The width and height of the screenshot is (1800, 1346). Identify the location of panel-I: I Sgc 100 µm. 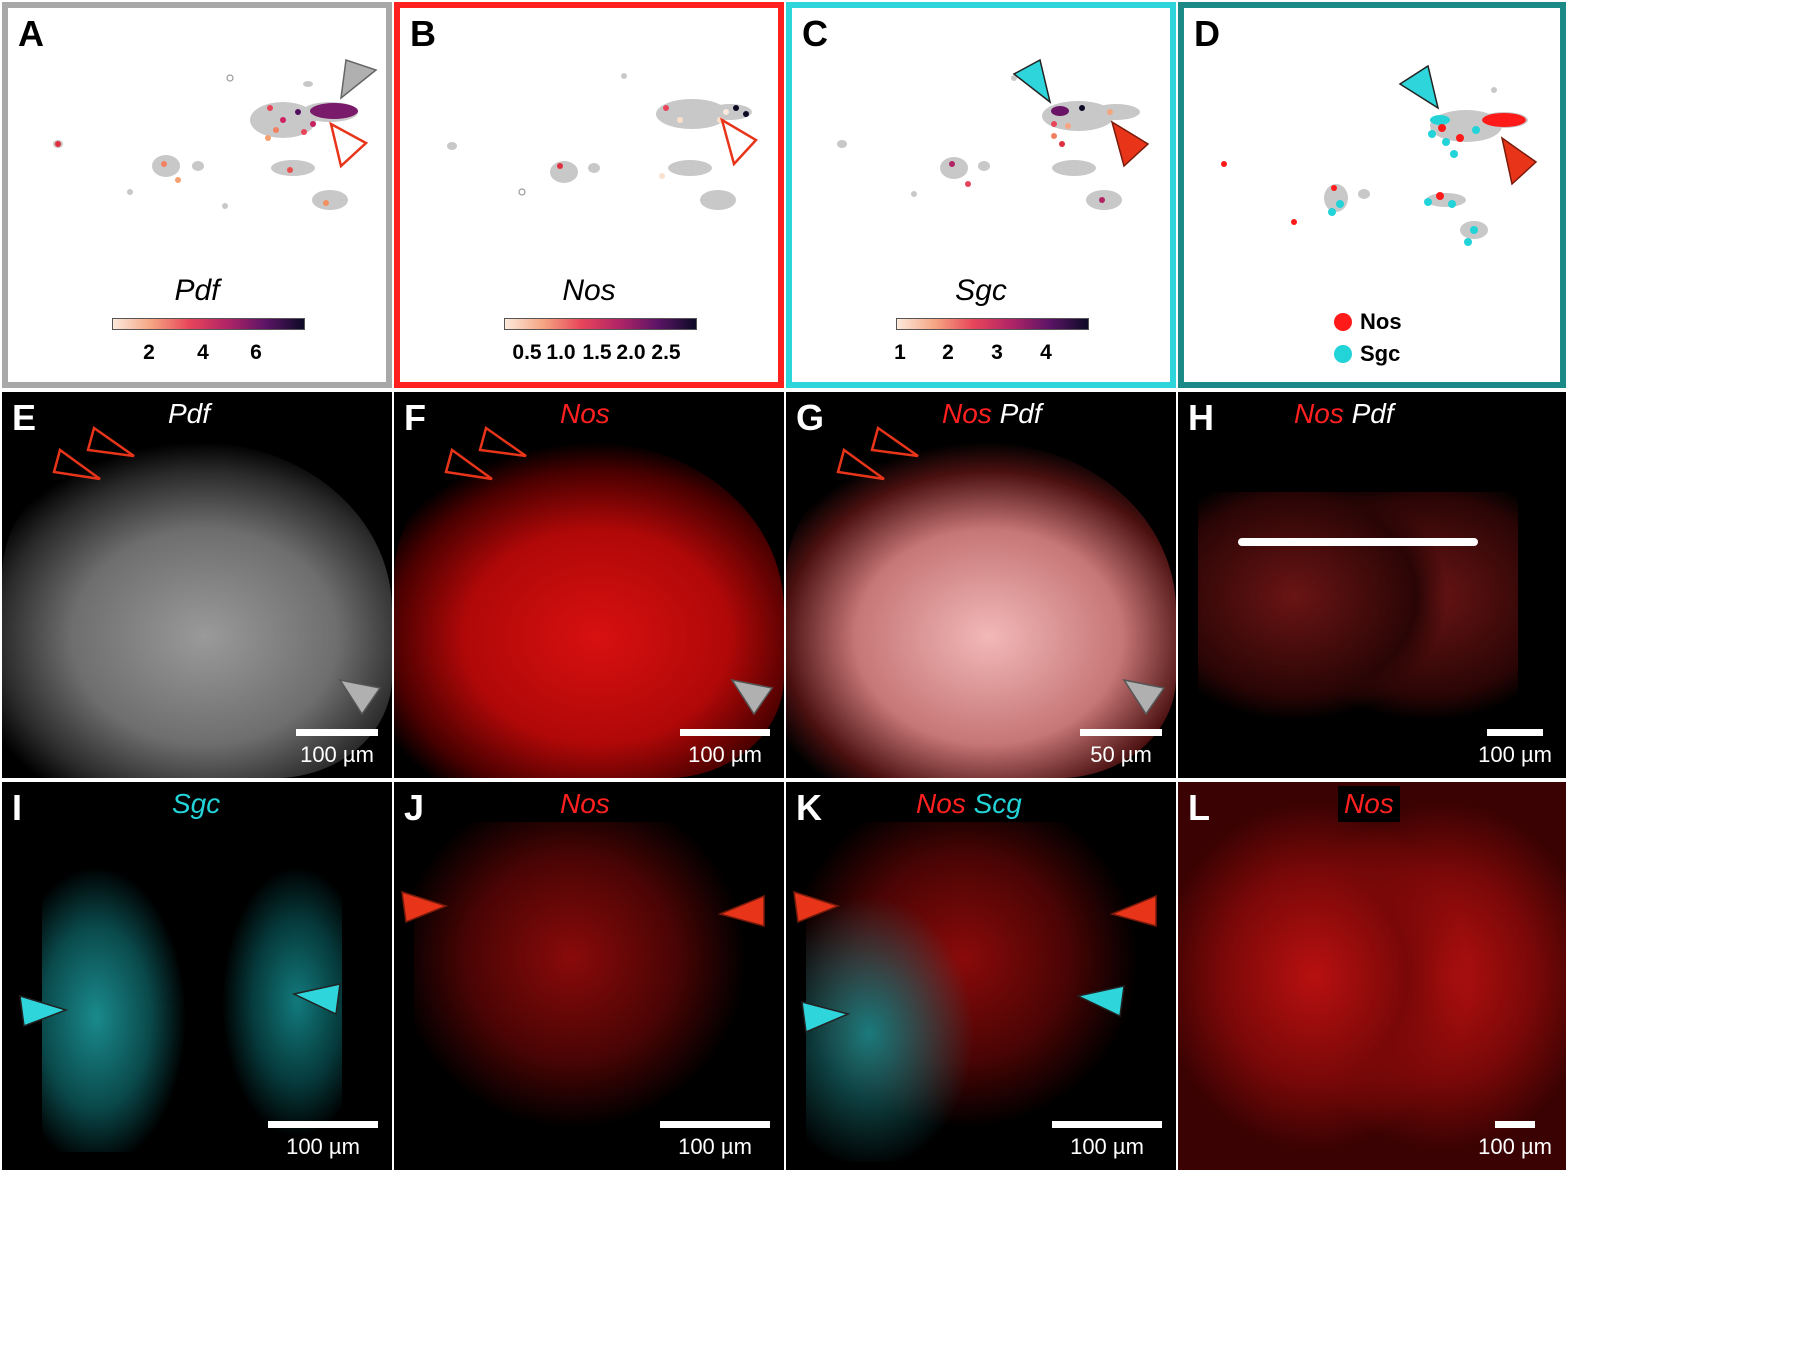
(197, 976).